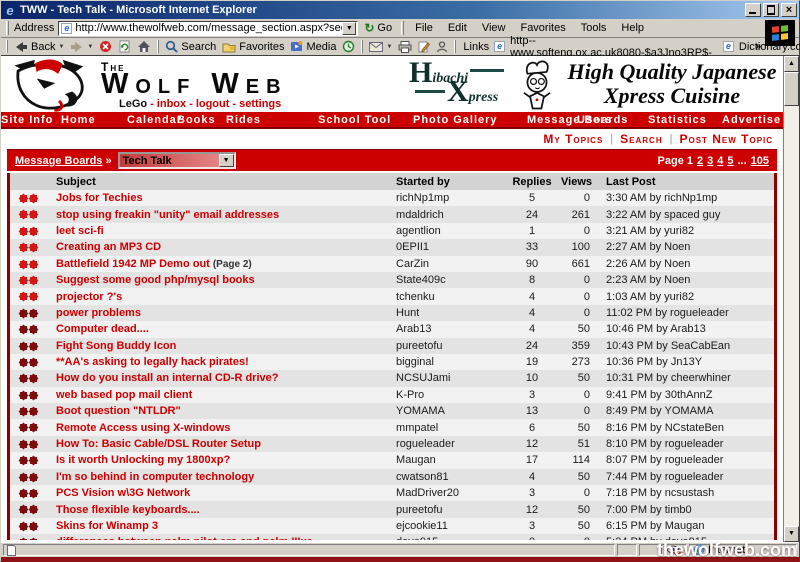  I want to click on address-input, so click(209, 28).